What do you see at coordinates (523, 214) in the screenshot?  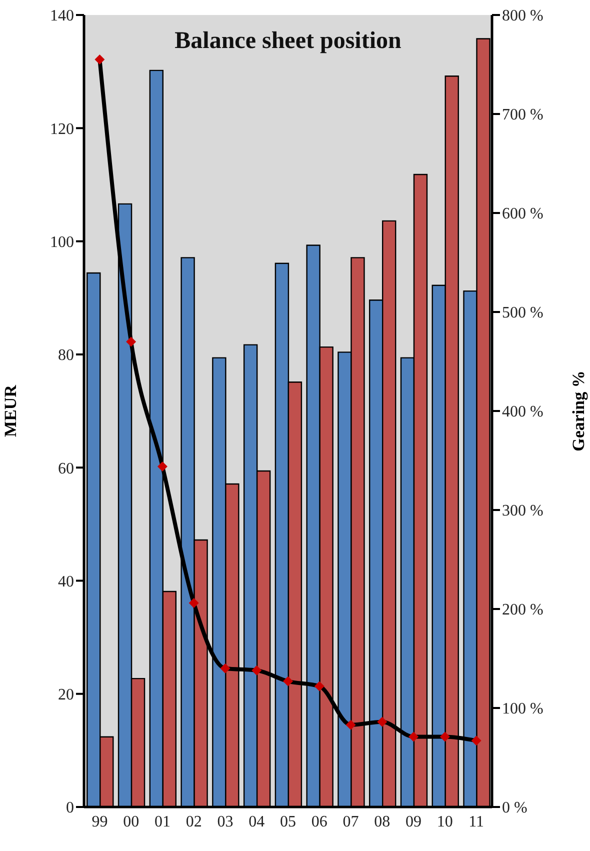 I see `y2-tick-label: 600 %` at bounding box center [523, 214].